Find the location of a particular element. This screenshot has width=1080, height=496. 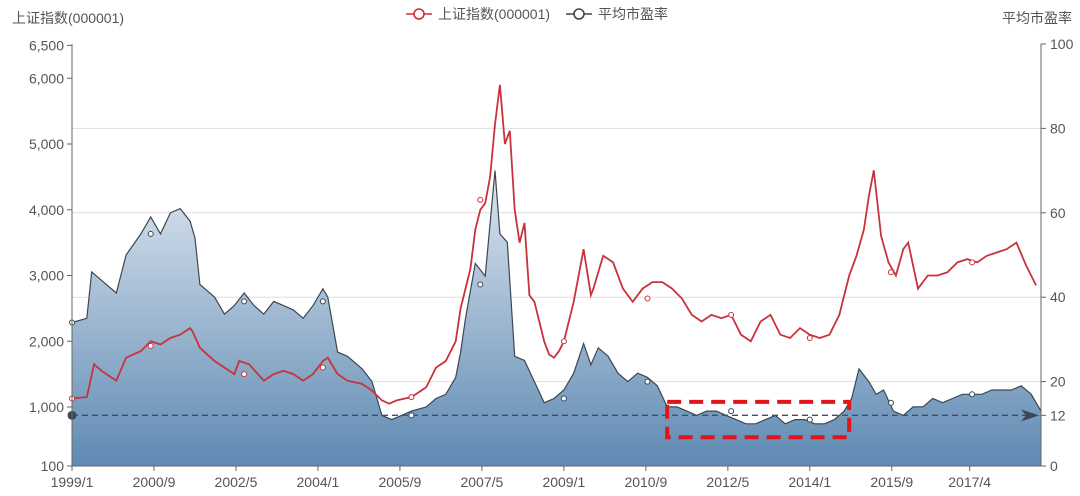

x-tick-label: 2004/1 is located at coordinates (318, 482).